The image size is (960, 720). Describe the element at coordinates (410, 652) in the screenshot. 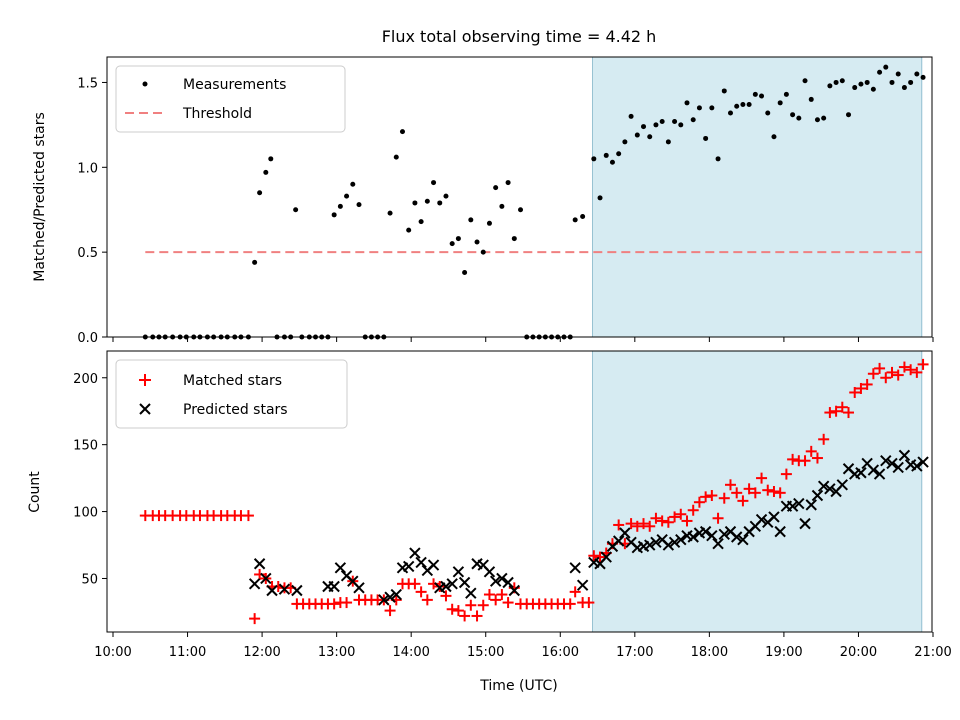

I see `bottom-x-tick-label: 14:00` at that location.